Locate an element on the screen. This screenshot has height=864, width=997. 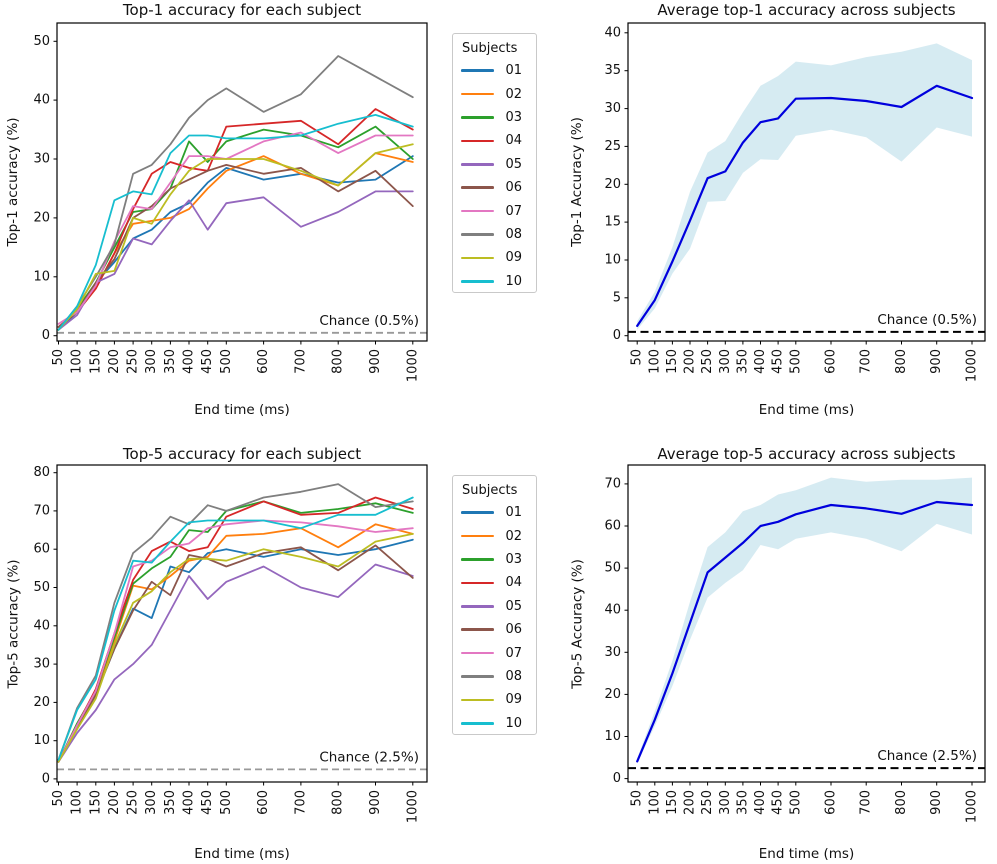
legend-item-06: 06 is located at coordinates (494, 629).